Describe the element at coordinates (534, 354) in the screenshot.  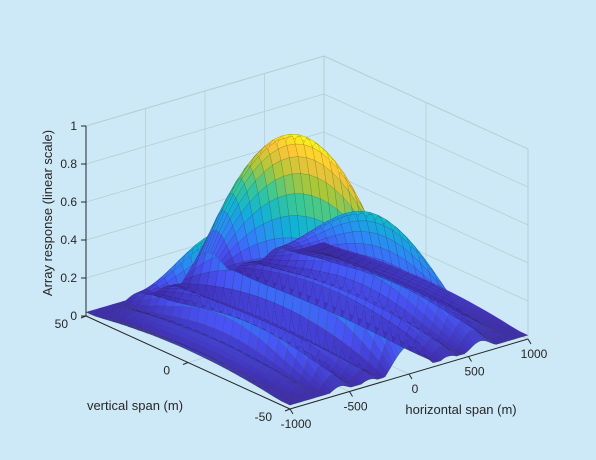
I see `x-tick-label: 1000` at that location.